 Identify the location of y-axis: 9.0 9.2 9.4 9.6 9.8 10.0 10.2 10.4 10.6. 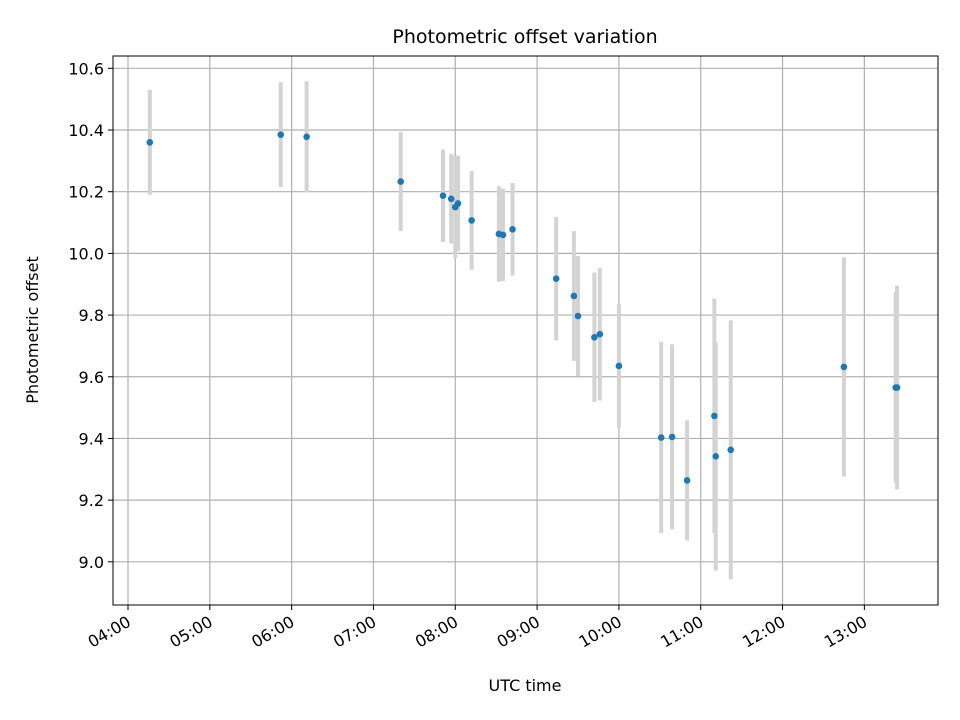
(90, 315).